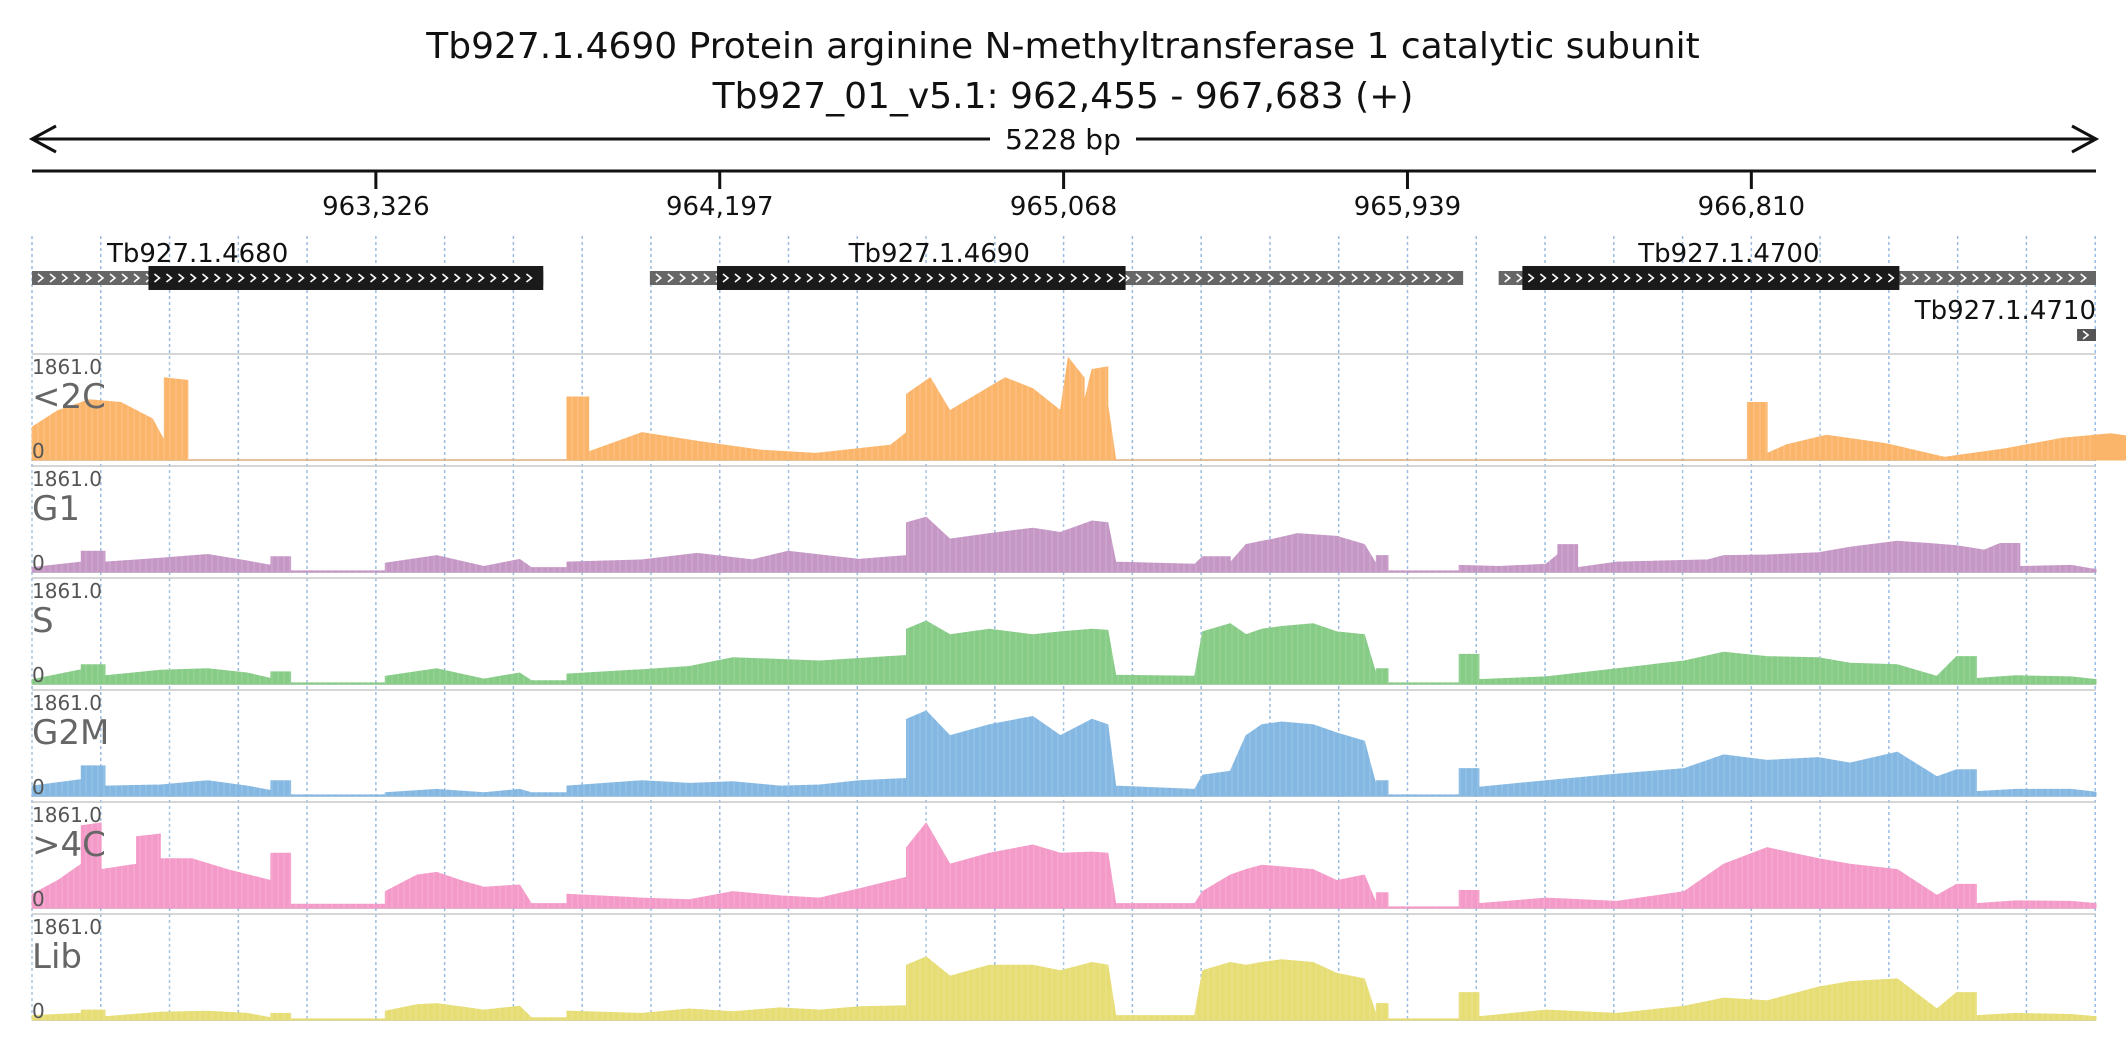  I want to click on axis-tick-label: 963,326, so click(376, 207).